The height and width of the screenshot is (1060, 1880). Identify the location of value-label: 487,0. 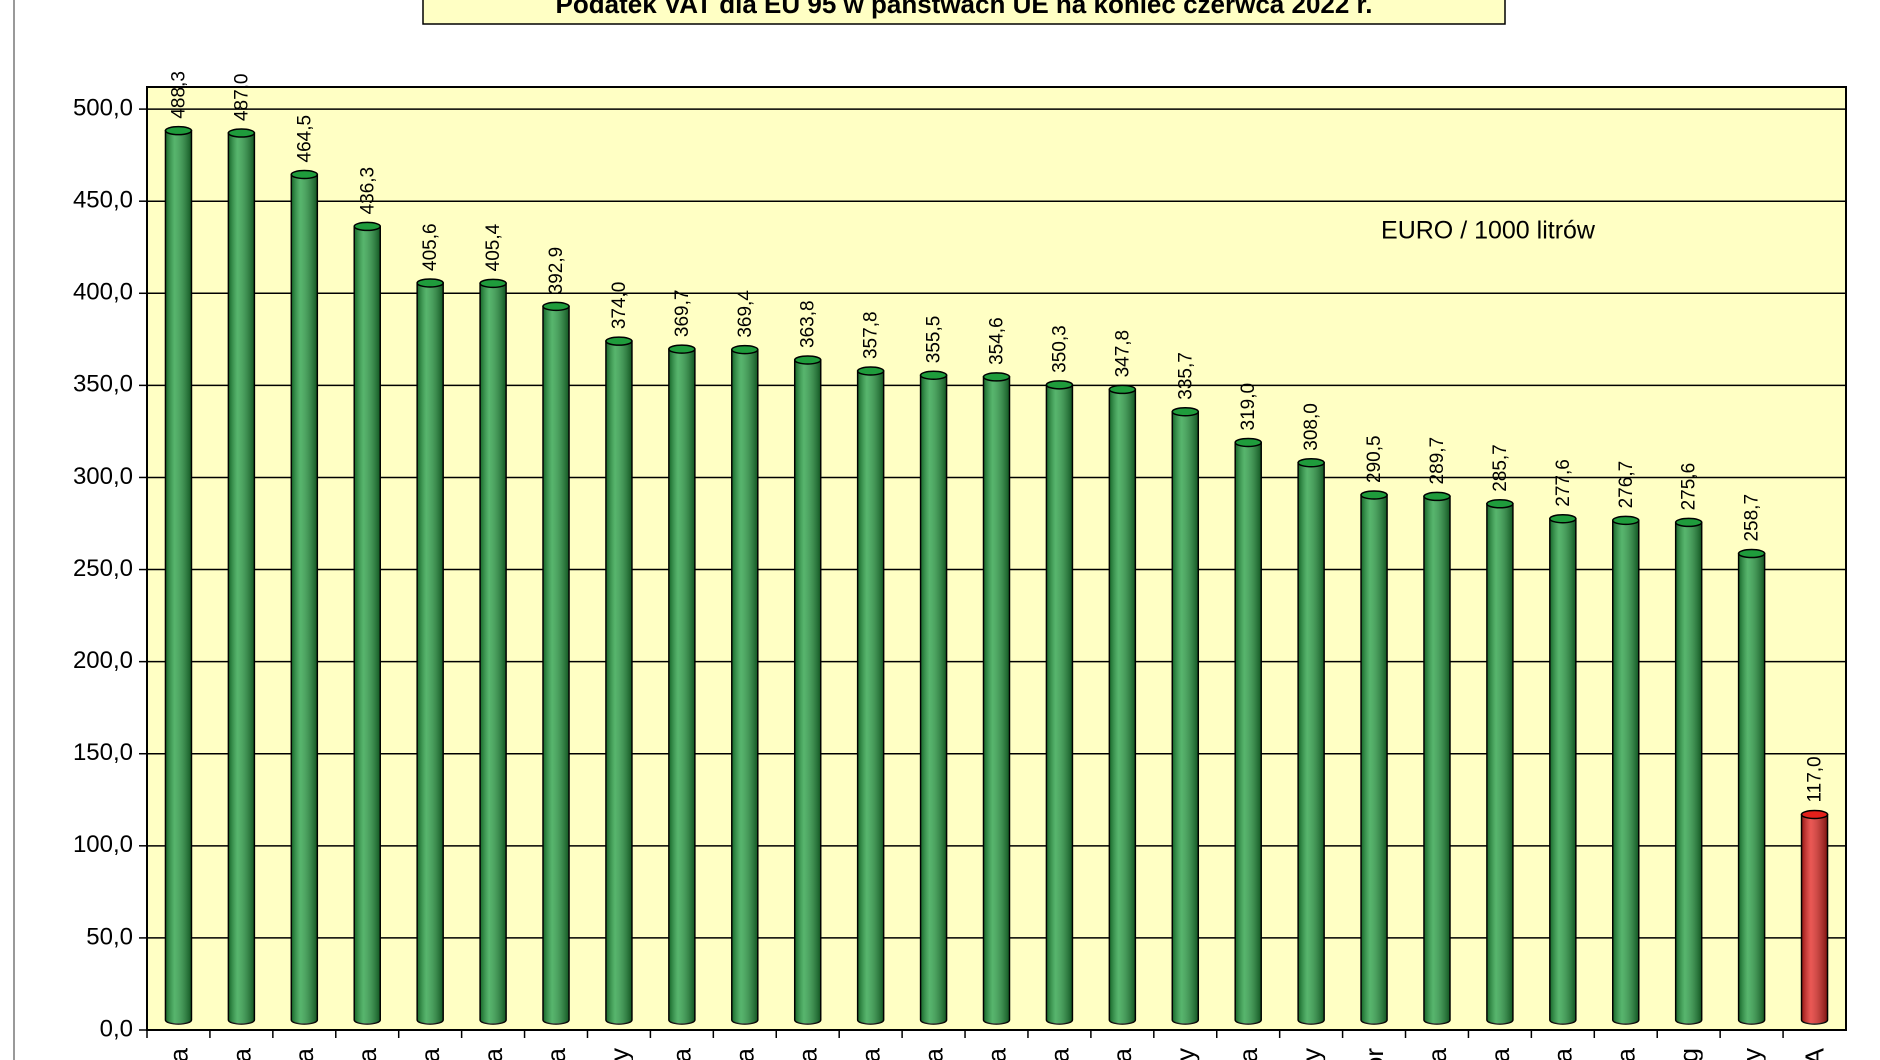
(241, 97).